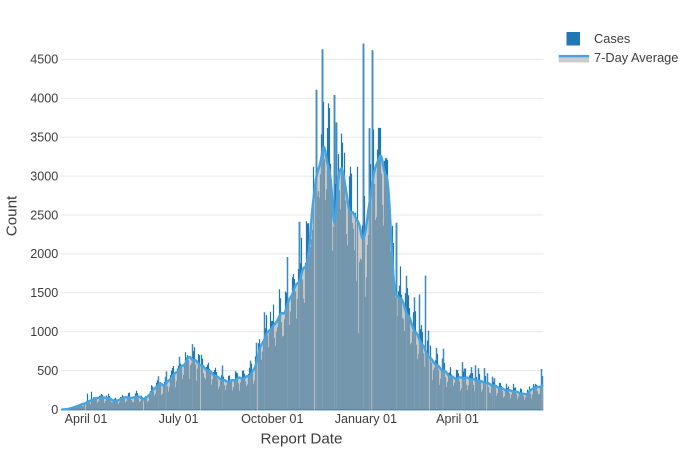 Image resolution: width=700 pixels, height=455 pixels. What do you see at coordinates (12, 215) in the screenshot?
I see `svg-text: Count` at bounding box center [12, 215].